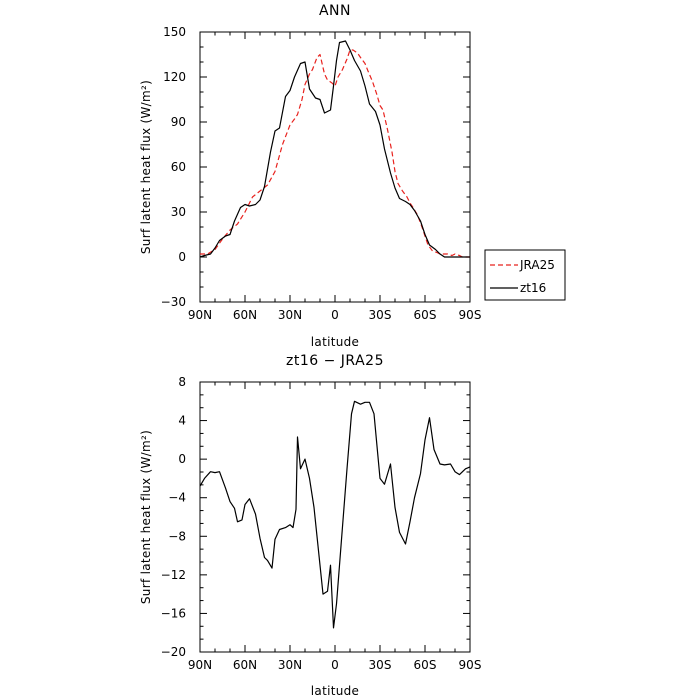 This screenshot has height=700, width=700. What do you see at coordinates (335, 153) in the screenshot?
I see `top-series-line-jra25` at bounding box center [335, 153].